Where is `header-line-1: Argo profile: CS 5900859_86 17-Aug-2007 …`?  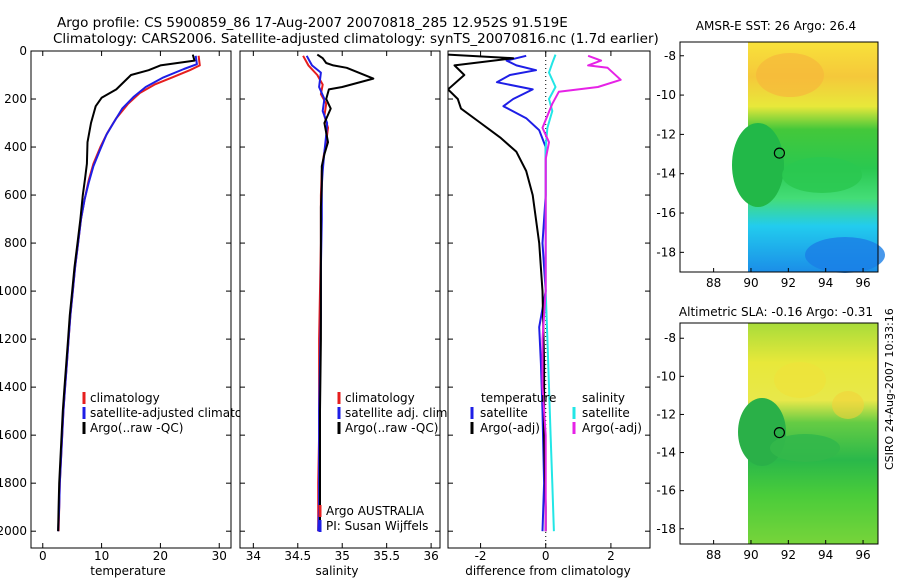 header-line-1: Argo profile: CS 5900859_86 17-Aug-2007 … is located at coordinates (312, 23).